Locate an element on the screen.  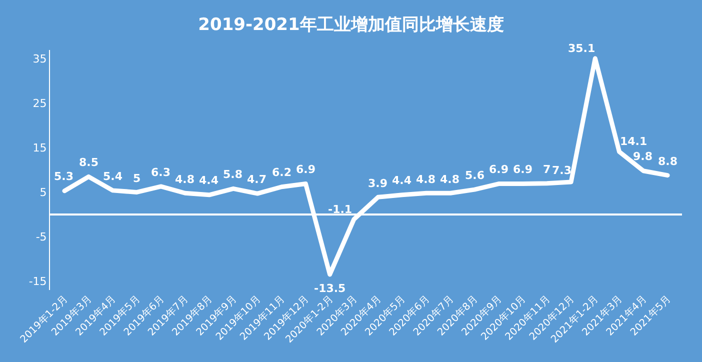
data-label: 5.6 is located at coordinates (475, 175).